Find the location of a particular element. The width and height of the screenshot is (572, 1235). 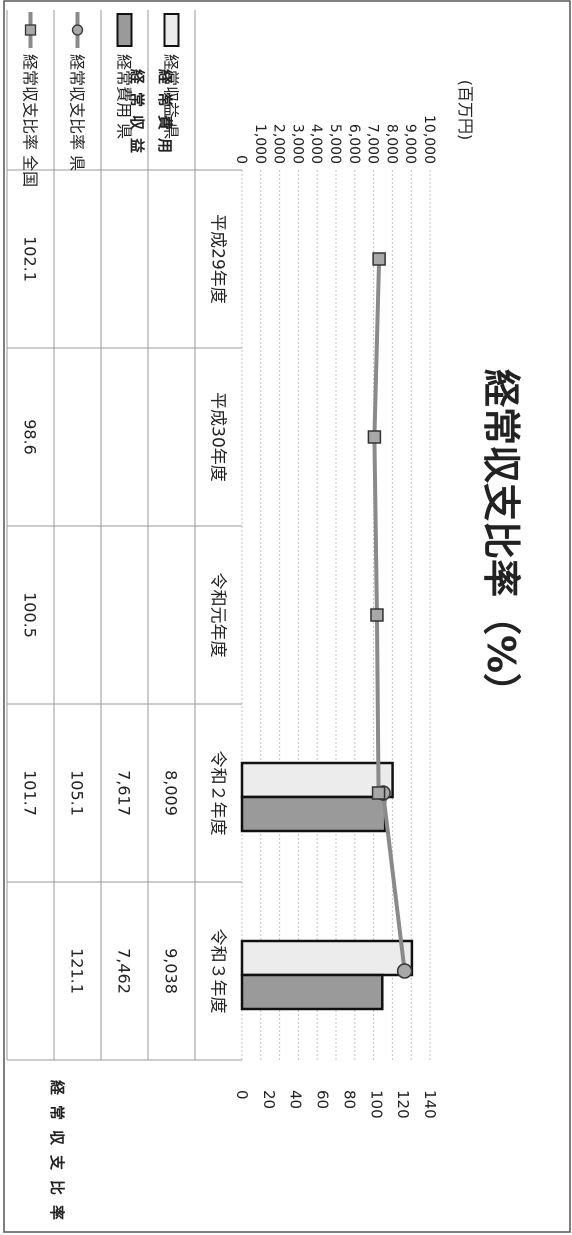

bar-series is located at coordinates (327, 886).